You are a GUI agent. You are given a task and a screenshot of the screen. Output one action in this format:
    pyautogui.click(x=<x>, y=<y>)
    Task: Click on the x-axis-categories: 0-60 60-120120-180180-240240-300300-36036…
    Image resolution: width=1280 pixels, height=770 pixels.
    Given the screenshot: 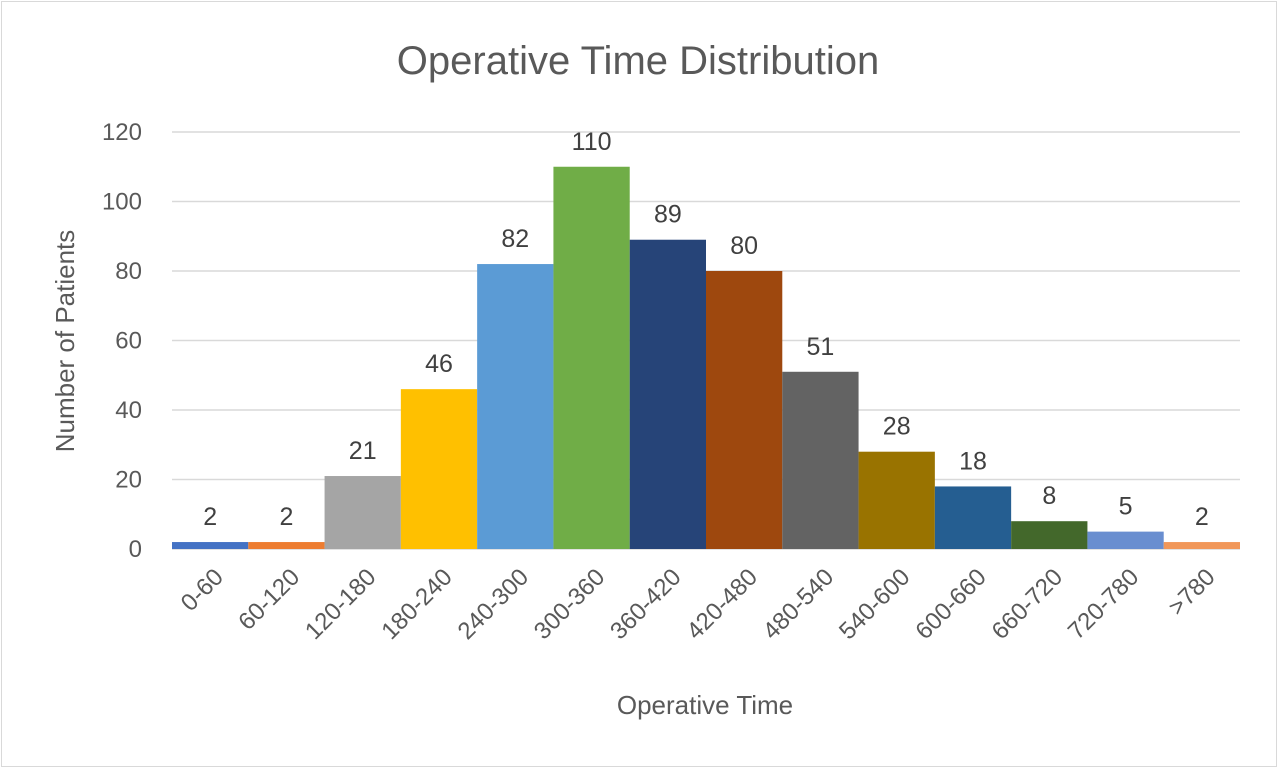 What is the action you would take?
    pyautogui.click(x=698, y=604)
    